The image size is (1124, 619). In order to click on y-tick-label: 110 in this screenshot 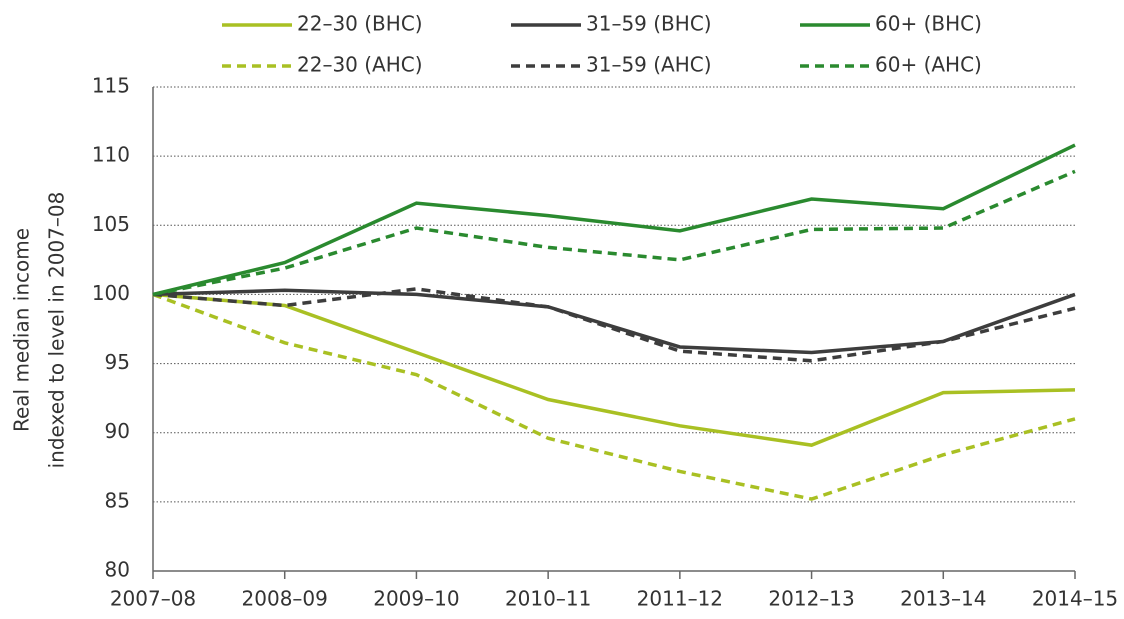, I will do `click(111, 155)`.